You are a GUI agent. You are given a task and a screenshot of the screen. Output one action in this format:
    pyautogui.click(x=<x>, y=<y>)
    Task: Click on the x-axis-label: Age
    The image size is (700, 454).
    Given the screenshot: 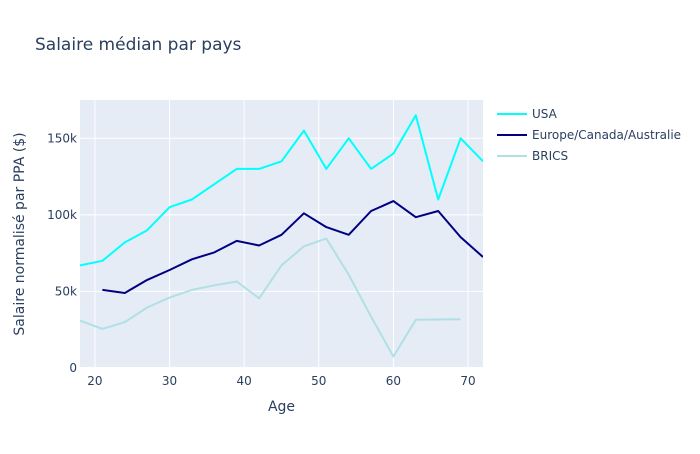 What is the action you would take?
    pyautogui.click(x=281, y=407)
    